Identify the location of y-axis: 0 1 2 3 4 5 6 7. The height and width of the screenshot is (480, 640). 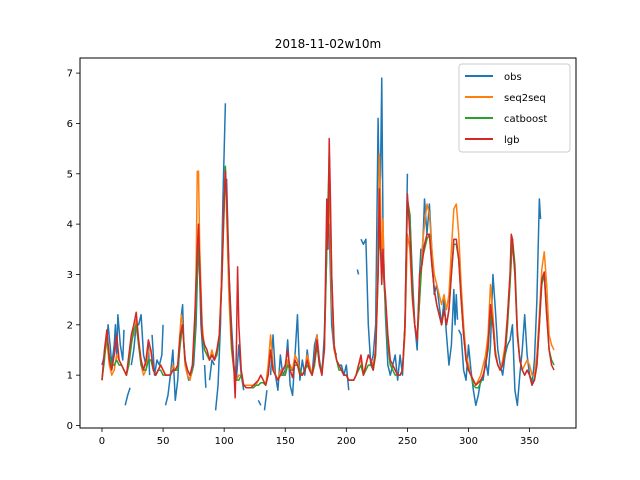
(73, 250).